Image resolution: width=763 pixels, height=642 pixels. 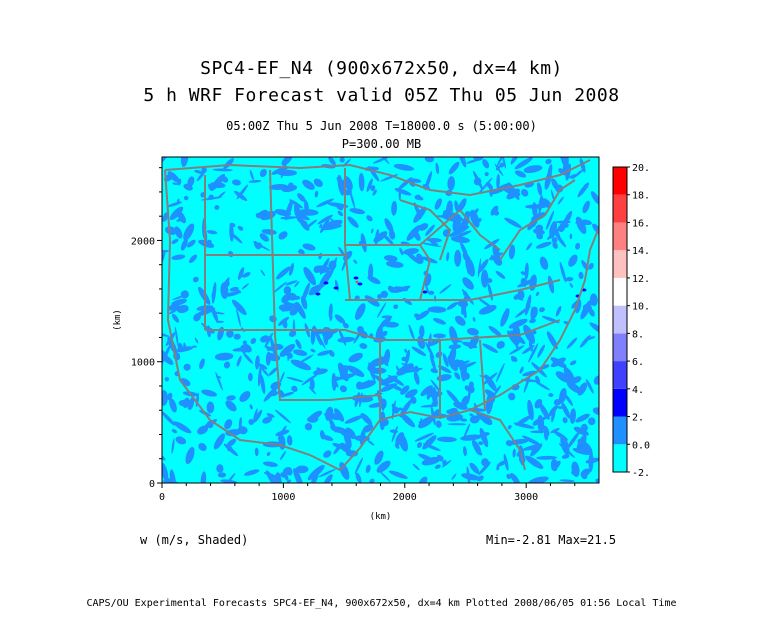 I want to click on colorbar-label: 16., so click(x=641, y=223).